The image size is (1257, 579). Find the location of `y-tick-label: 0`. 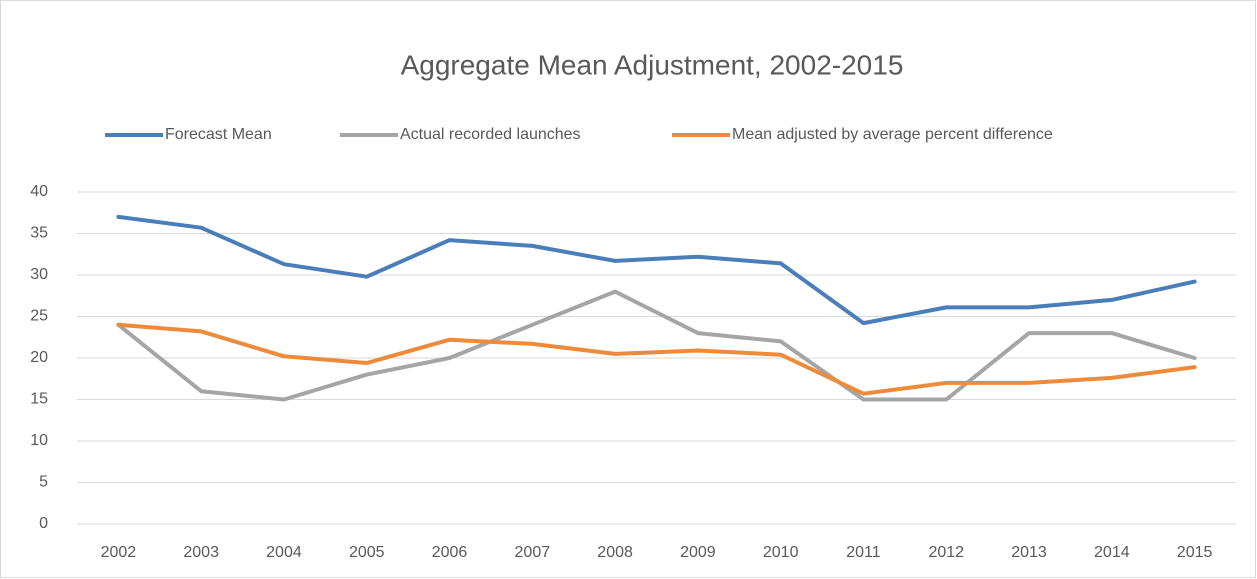

y-tick-label: 0 is located at coordinates (43, 523).